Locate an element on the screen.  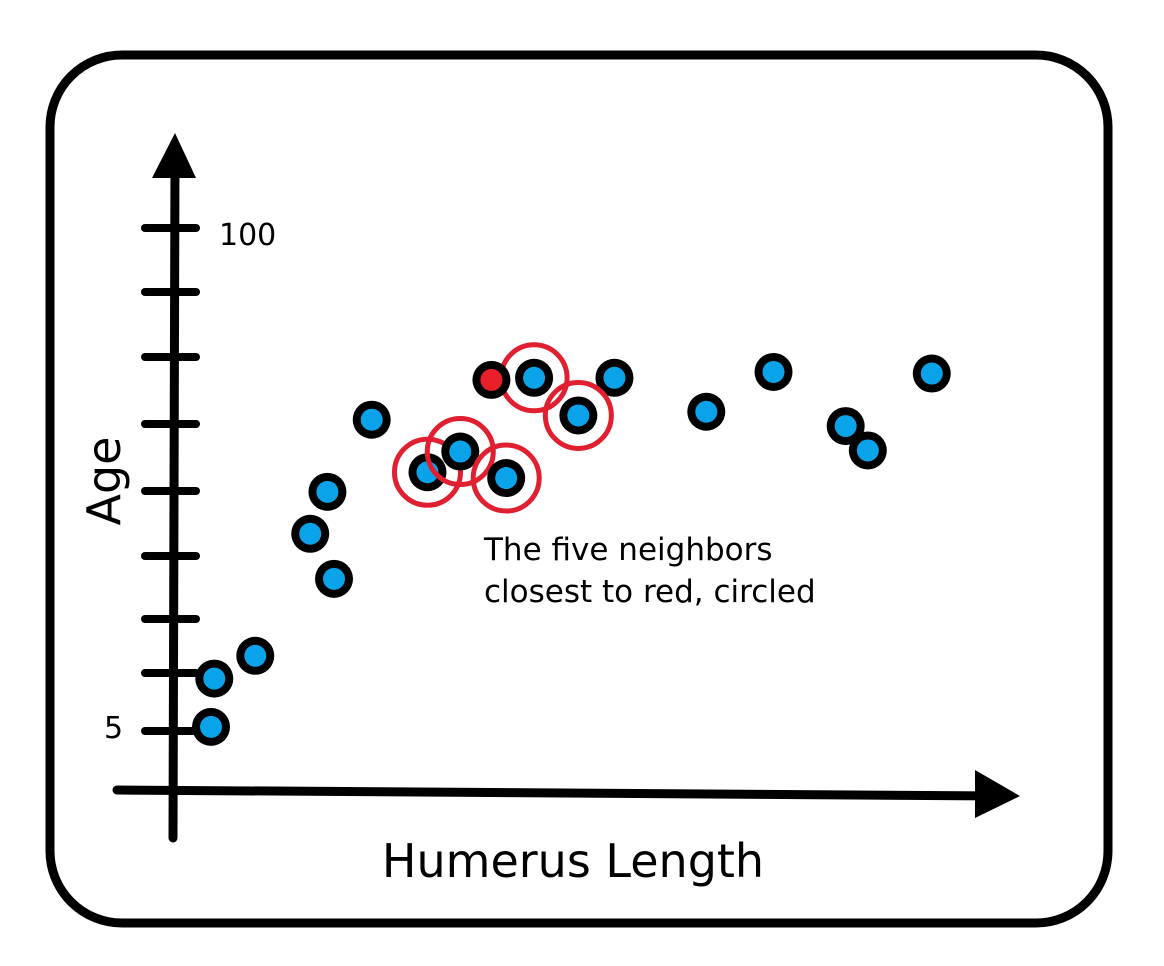
y-axis is located at coordinates (170, 488).